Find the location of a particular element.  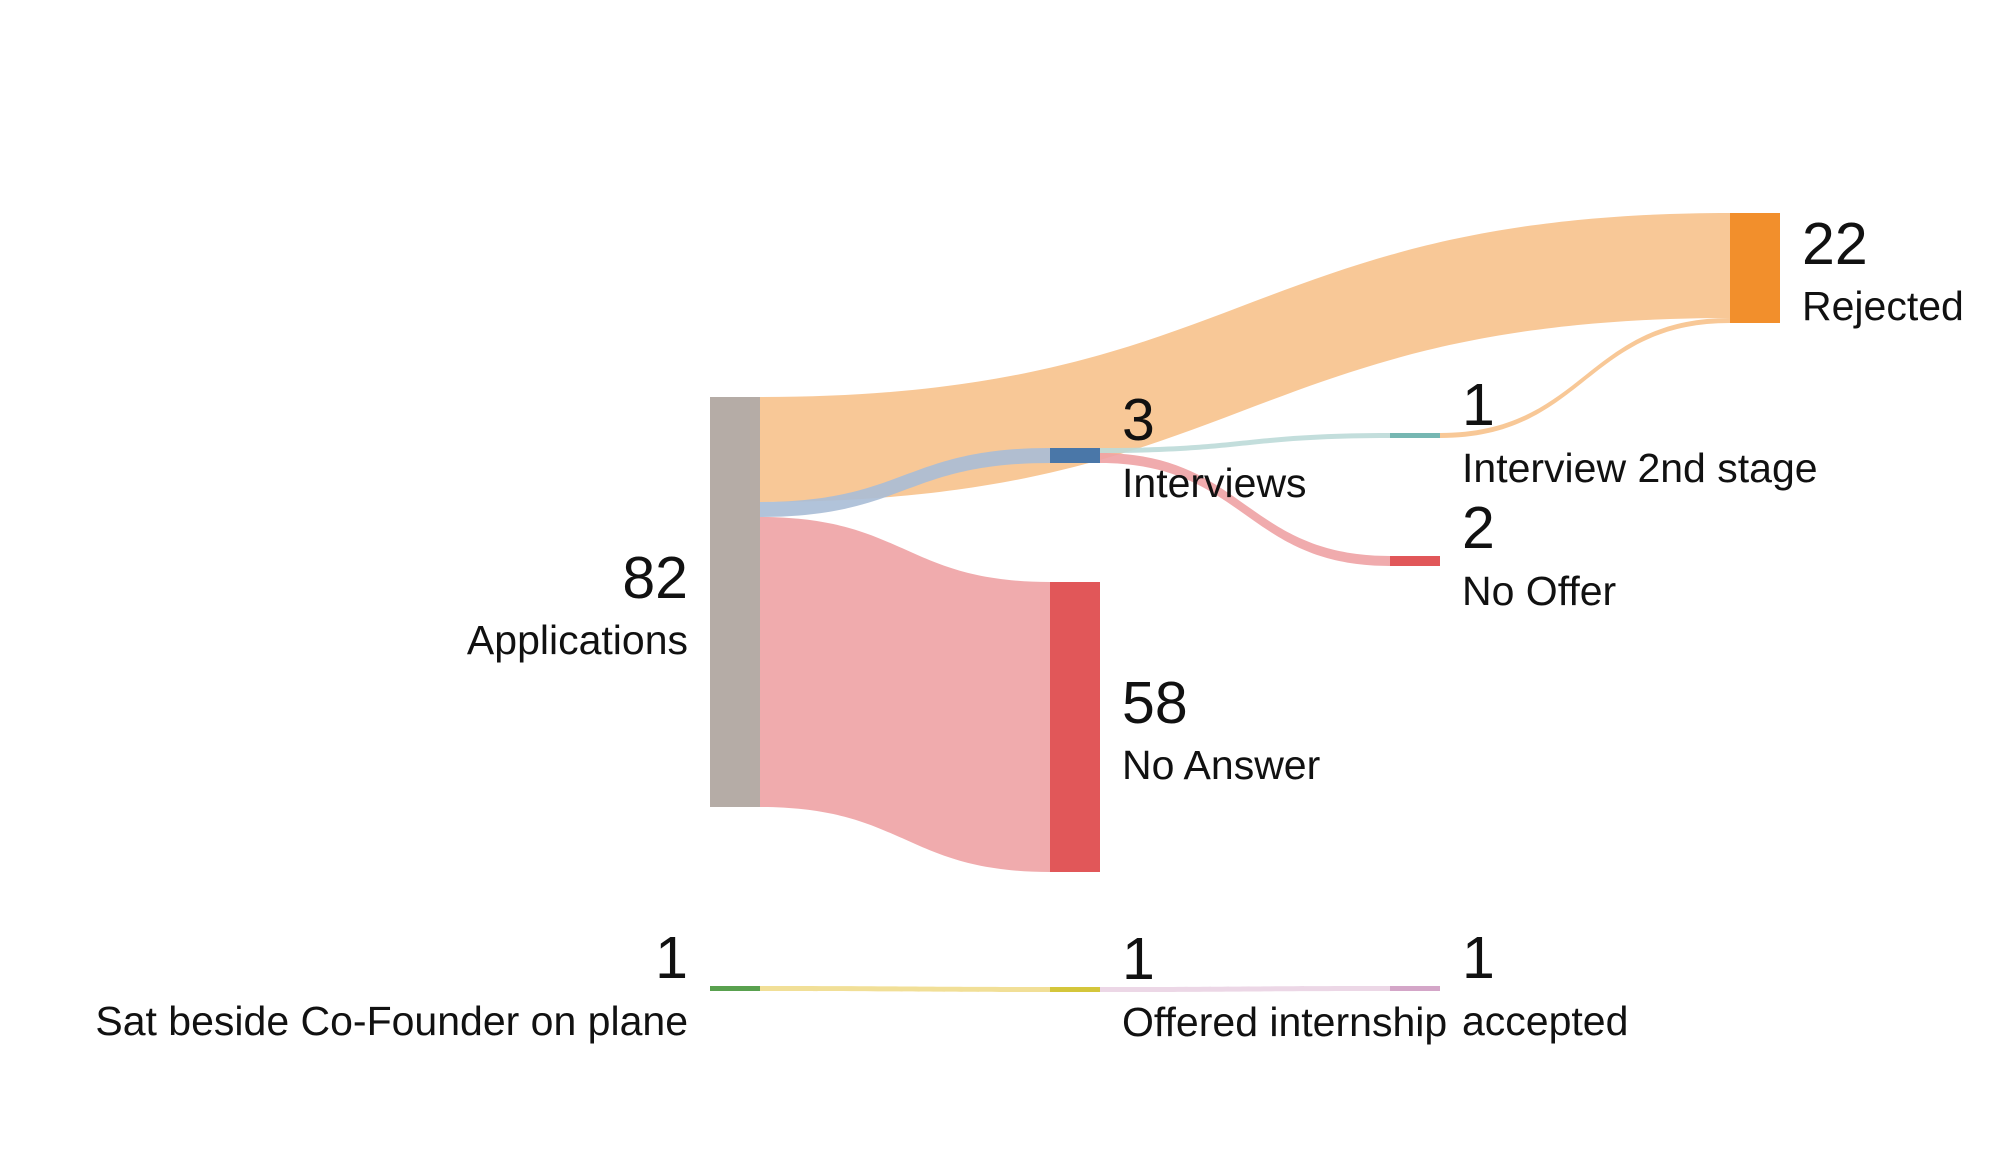

node-label-sat_beside: Sat beside Co-Founder on plane is located at coordinates (391, 1021).